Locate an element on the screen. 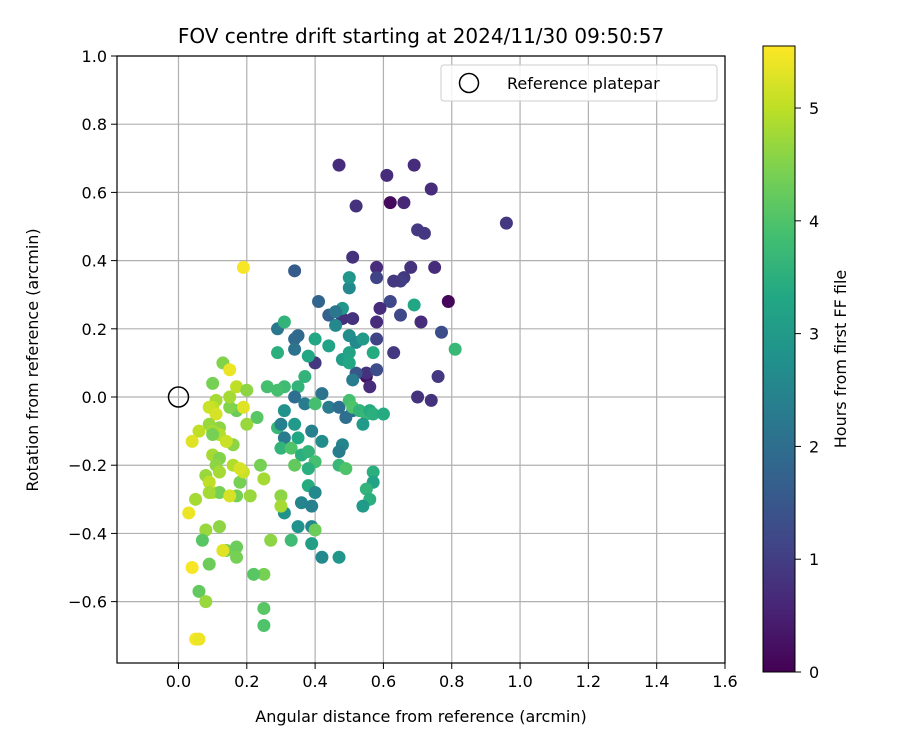 This screenshot has width=900, height=750. y-axis-label: Rotation from reference (arcmin) is located at coordinates (32, 359).